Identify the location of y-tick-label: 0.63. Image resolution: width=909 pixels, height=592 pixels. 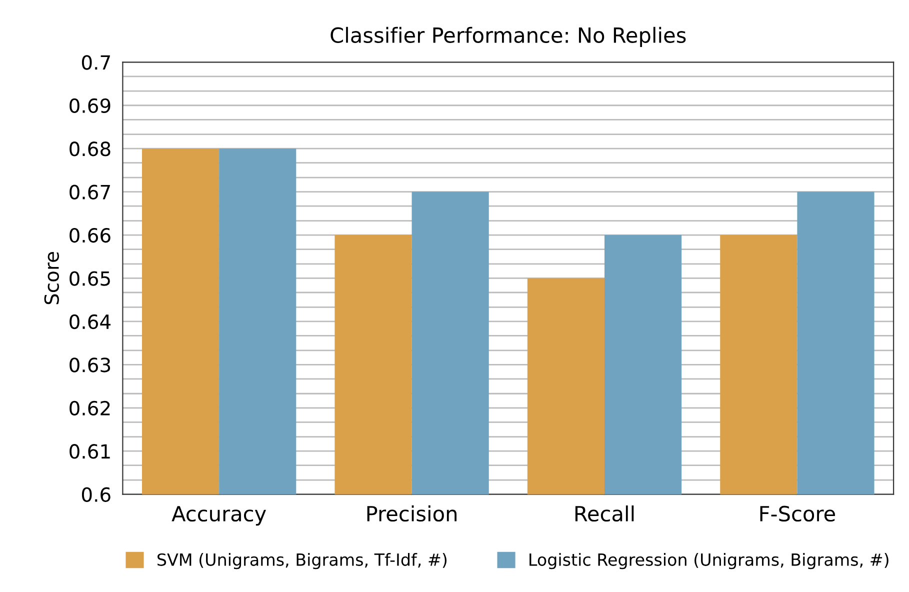
(90, 365).